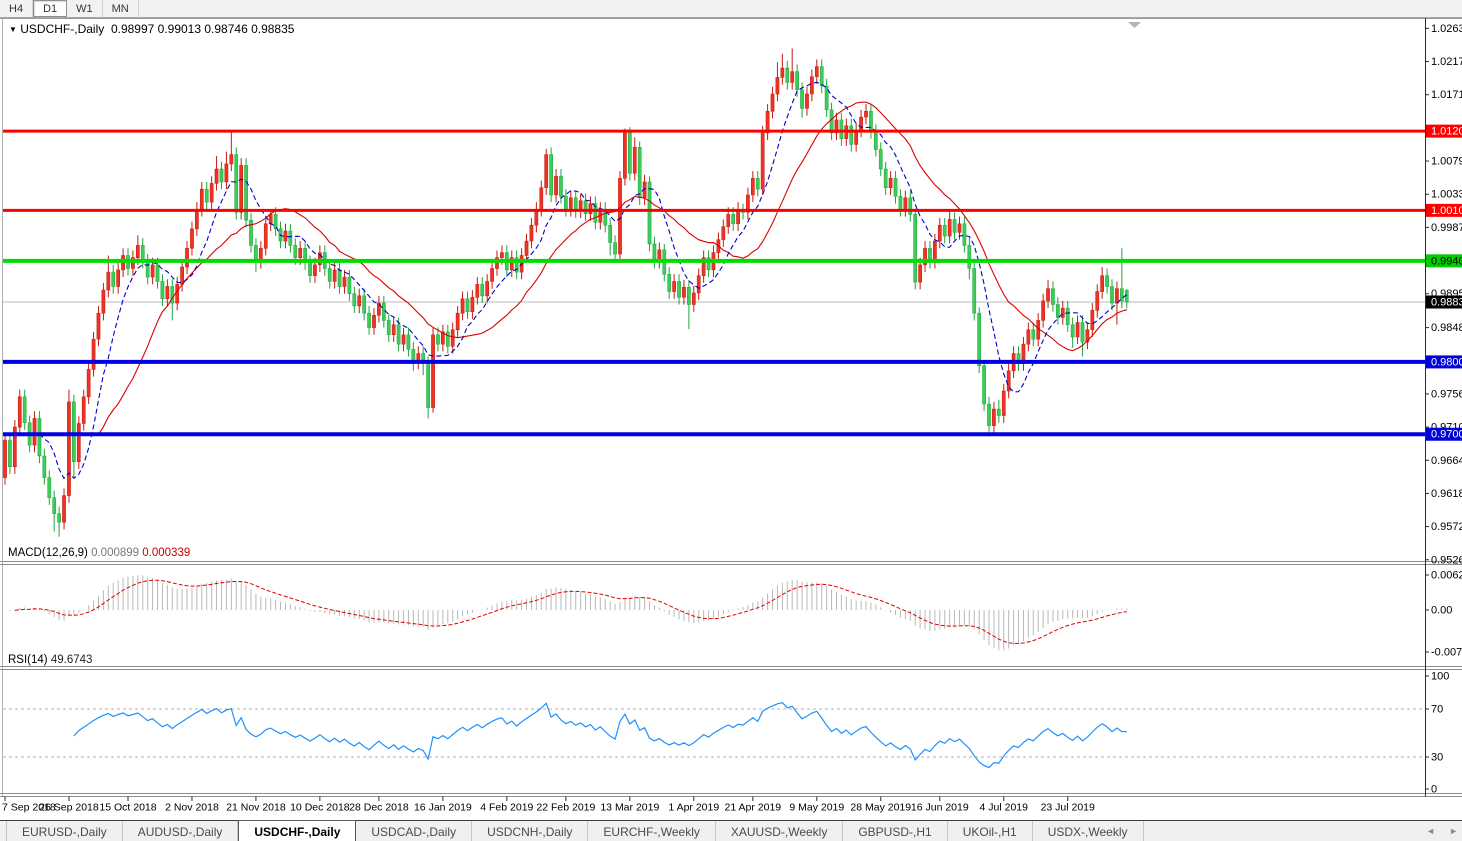 The image size is (1462, 841). Describe the element at coordinates (99, 553) in the screenshot. I see `macd-indicator-label: MACD(12,26,9) 0.000899 0.000339` at that location.